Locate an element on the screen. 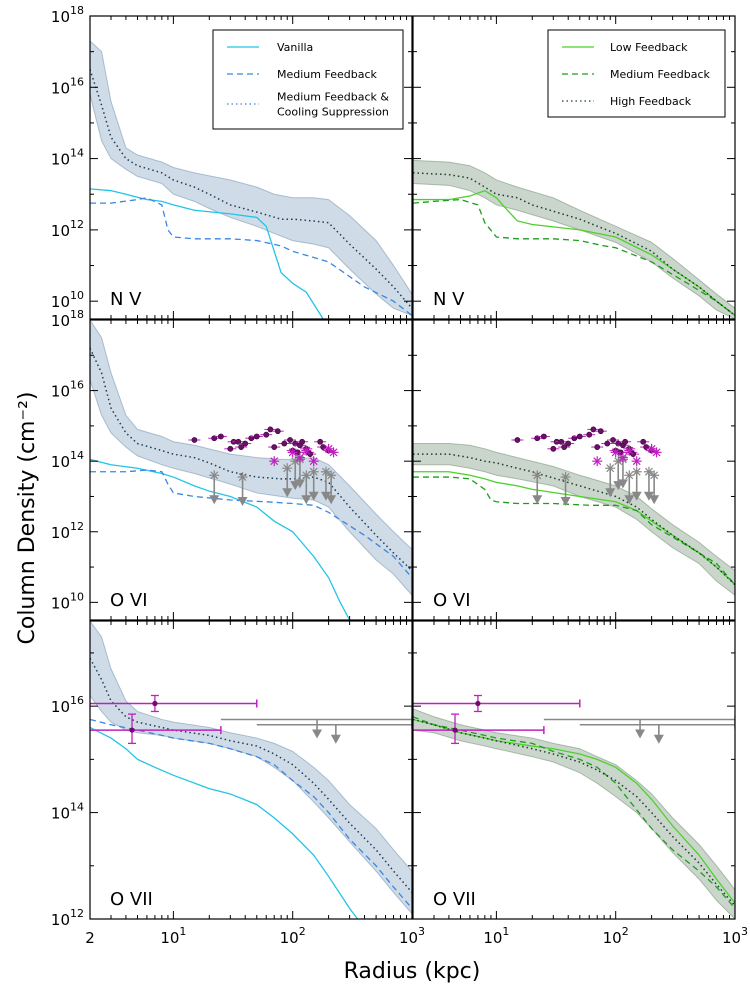 The image size is (750, 1000). y-axis-title: Column Density (cm⁻²) is located at coordinates (27, 518).